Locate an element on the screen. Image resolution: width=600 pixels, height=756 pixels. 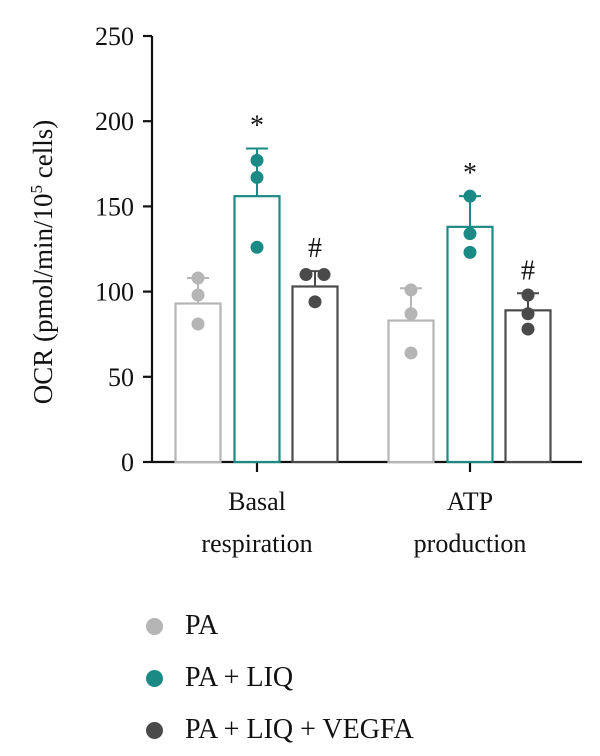
x-axis: Basal respiration ATP production is located at coordinates (367, 509).